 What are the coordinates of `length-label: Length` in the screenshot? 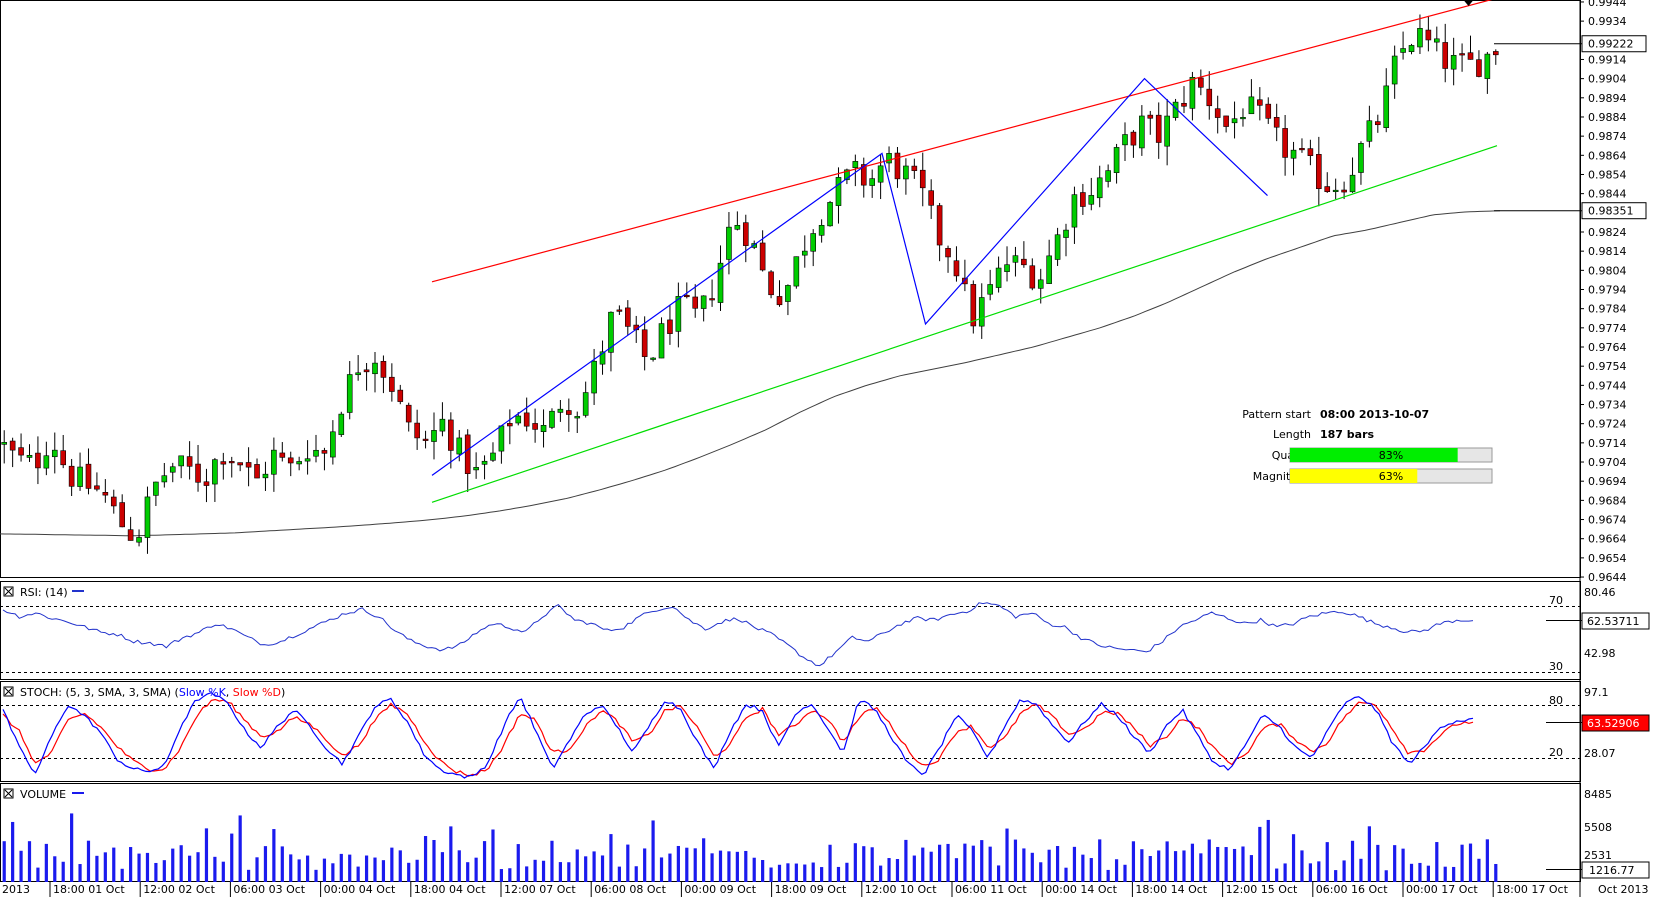 It's located at (1292, 434).